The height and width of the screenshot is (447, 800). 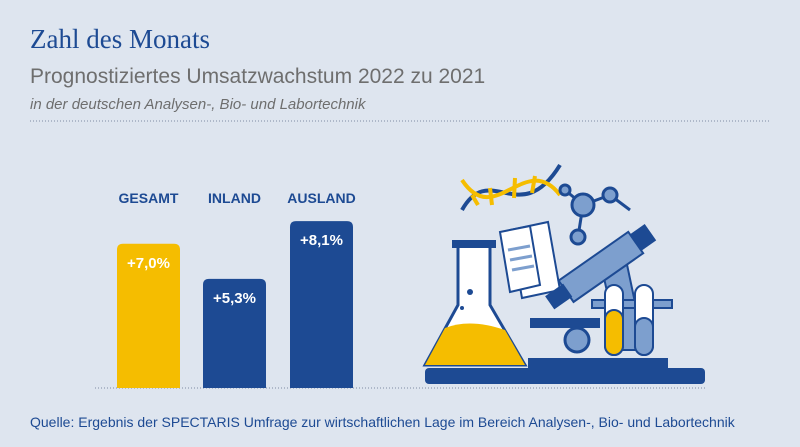 I want to click on value-label: +5,3%, so click(x=234, y=298).